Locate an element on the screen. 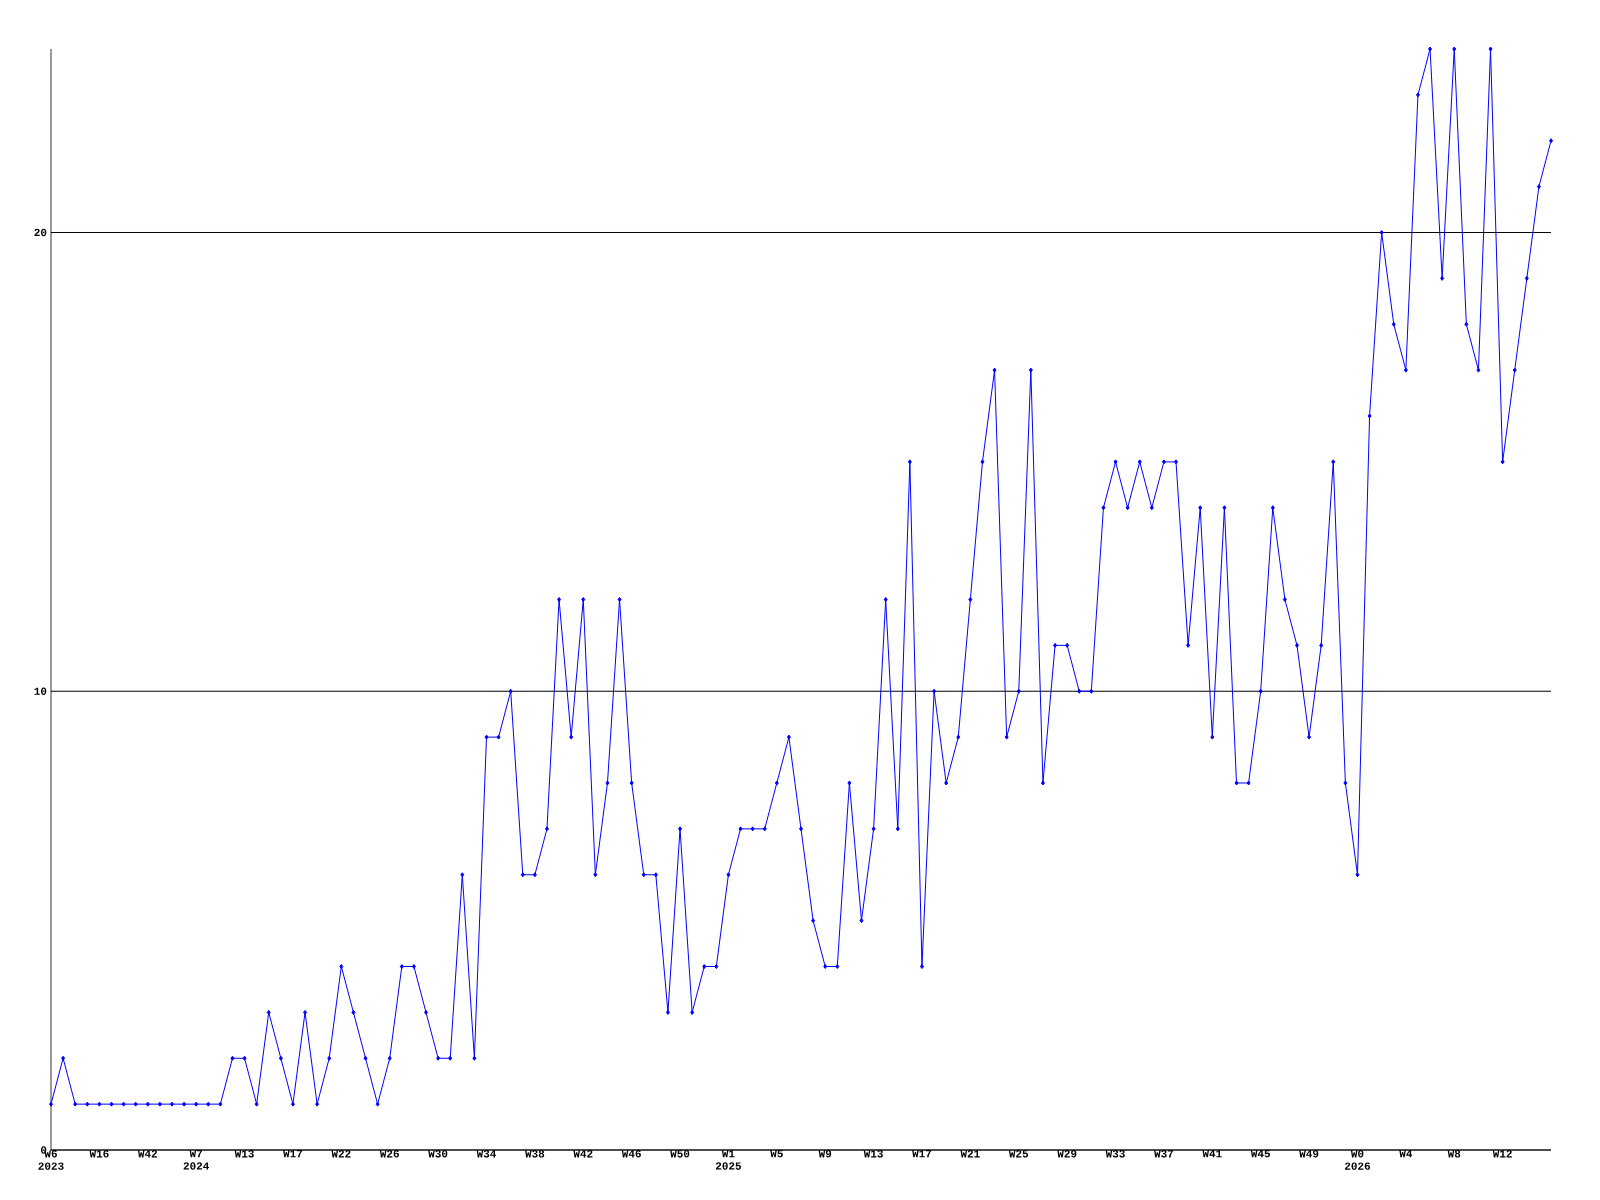 The image size is (1600, 1200). x-tick-label: W30 is located at coordinates (438, 1154).